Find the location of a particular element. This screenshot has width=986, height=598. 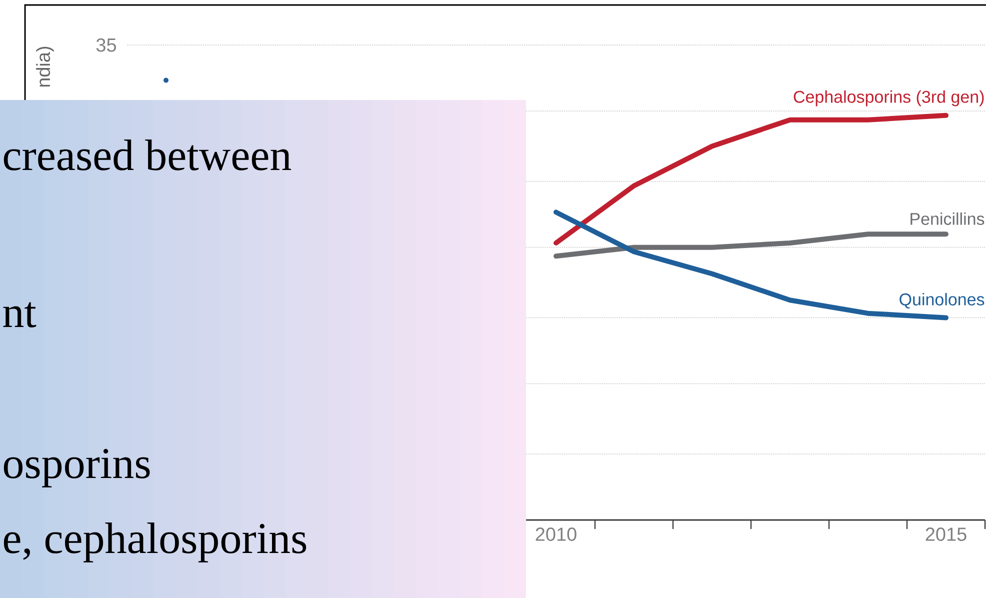

x-tick-label: 2015 is located at coordinates (946, 534).